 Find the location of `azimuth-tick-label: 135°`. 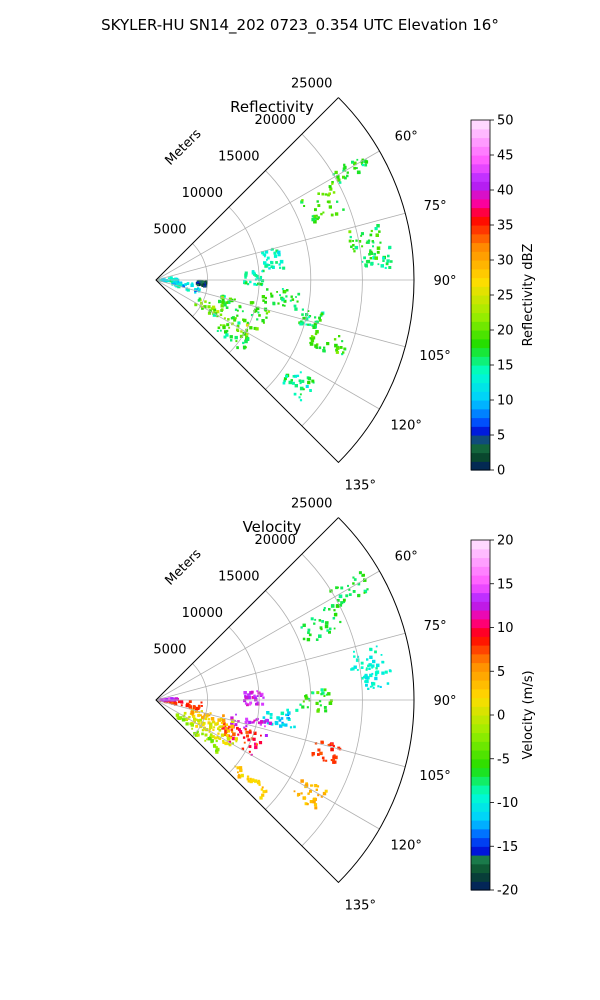

azimuth-tick-label: 135° is located at coordinates (360, 905).